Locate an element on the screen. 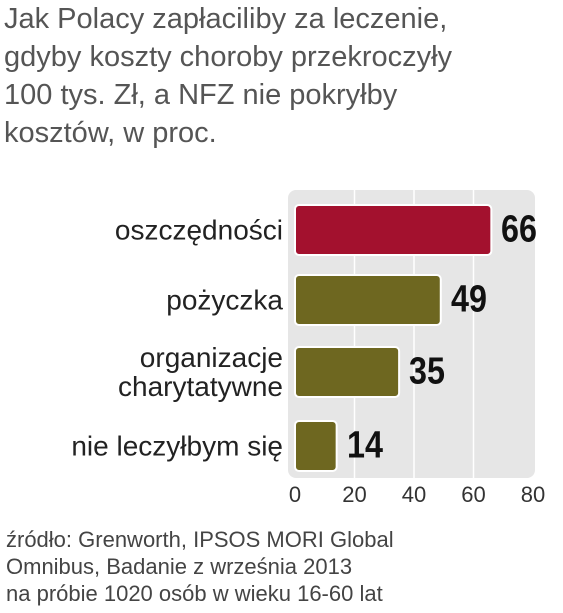  value-label: 35 is located at coordinates (427, 371).